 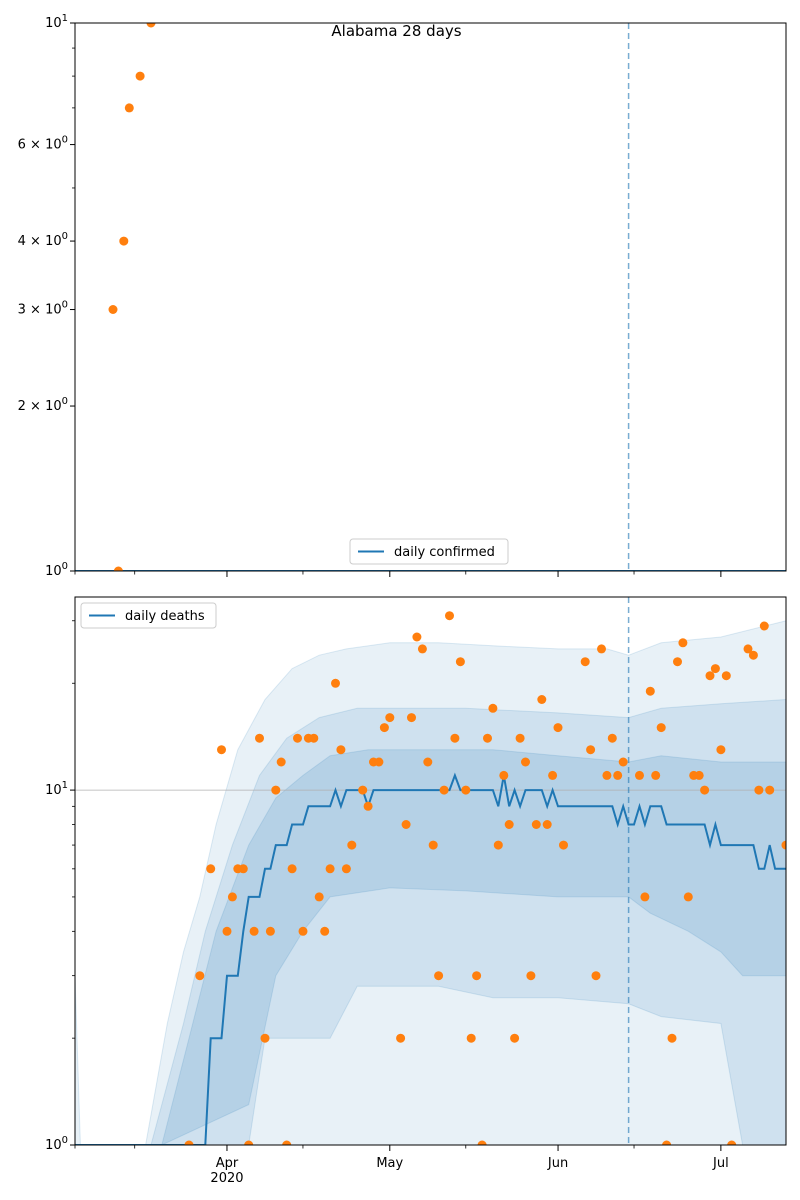 I want to click on y-tick-base: 2 × 10, so click(x=40, y=406).